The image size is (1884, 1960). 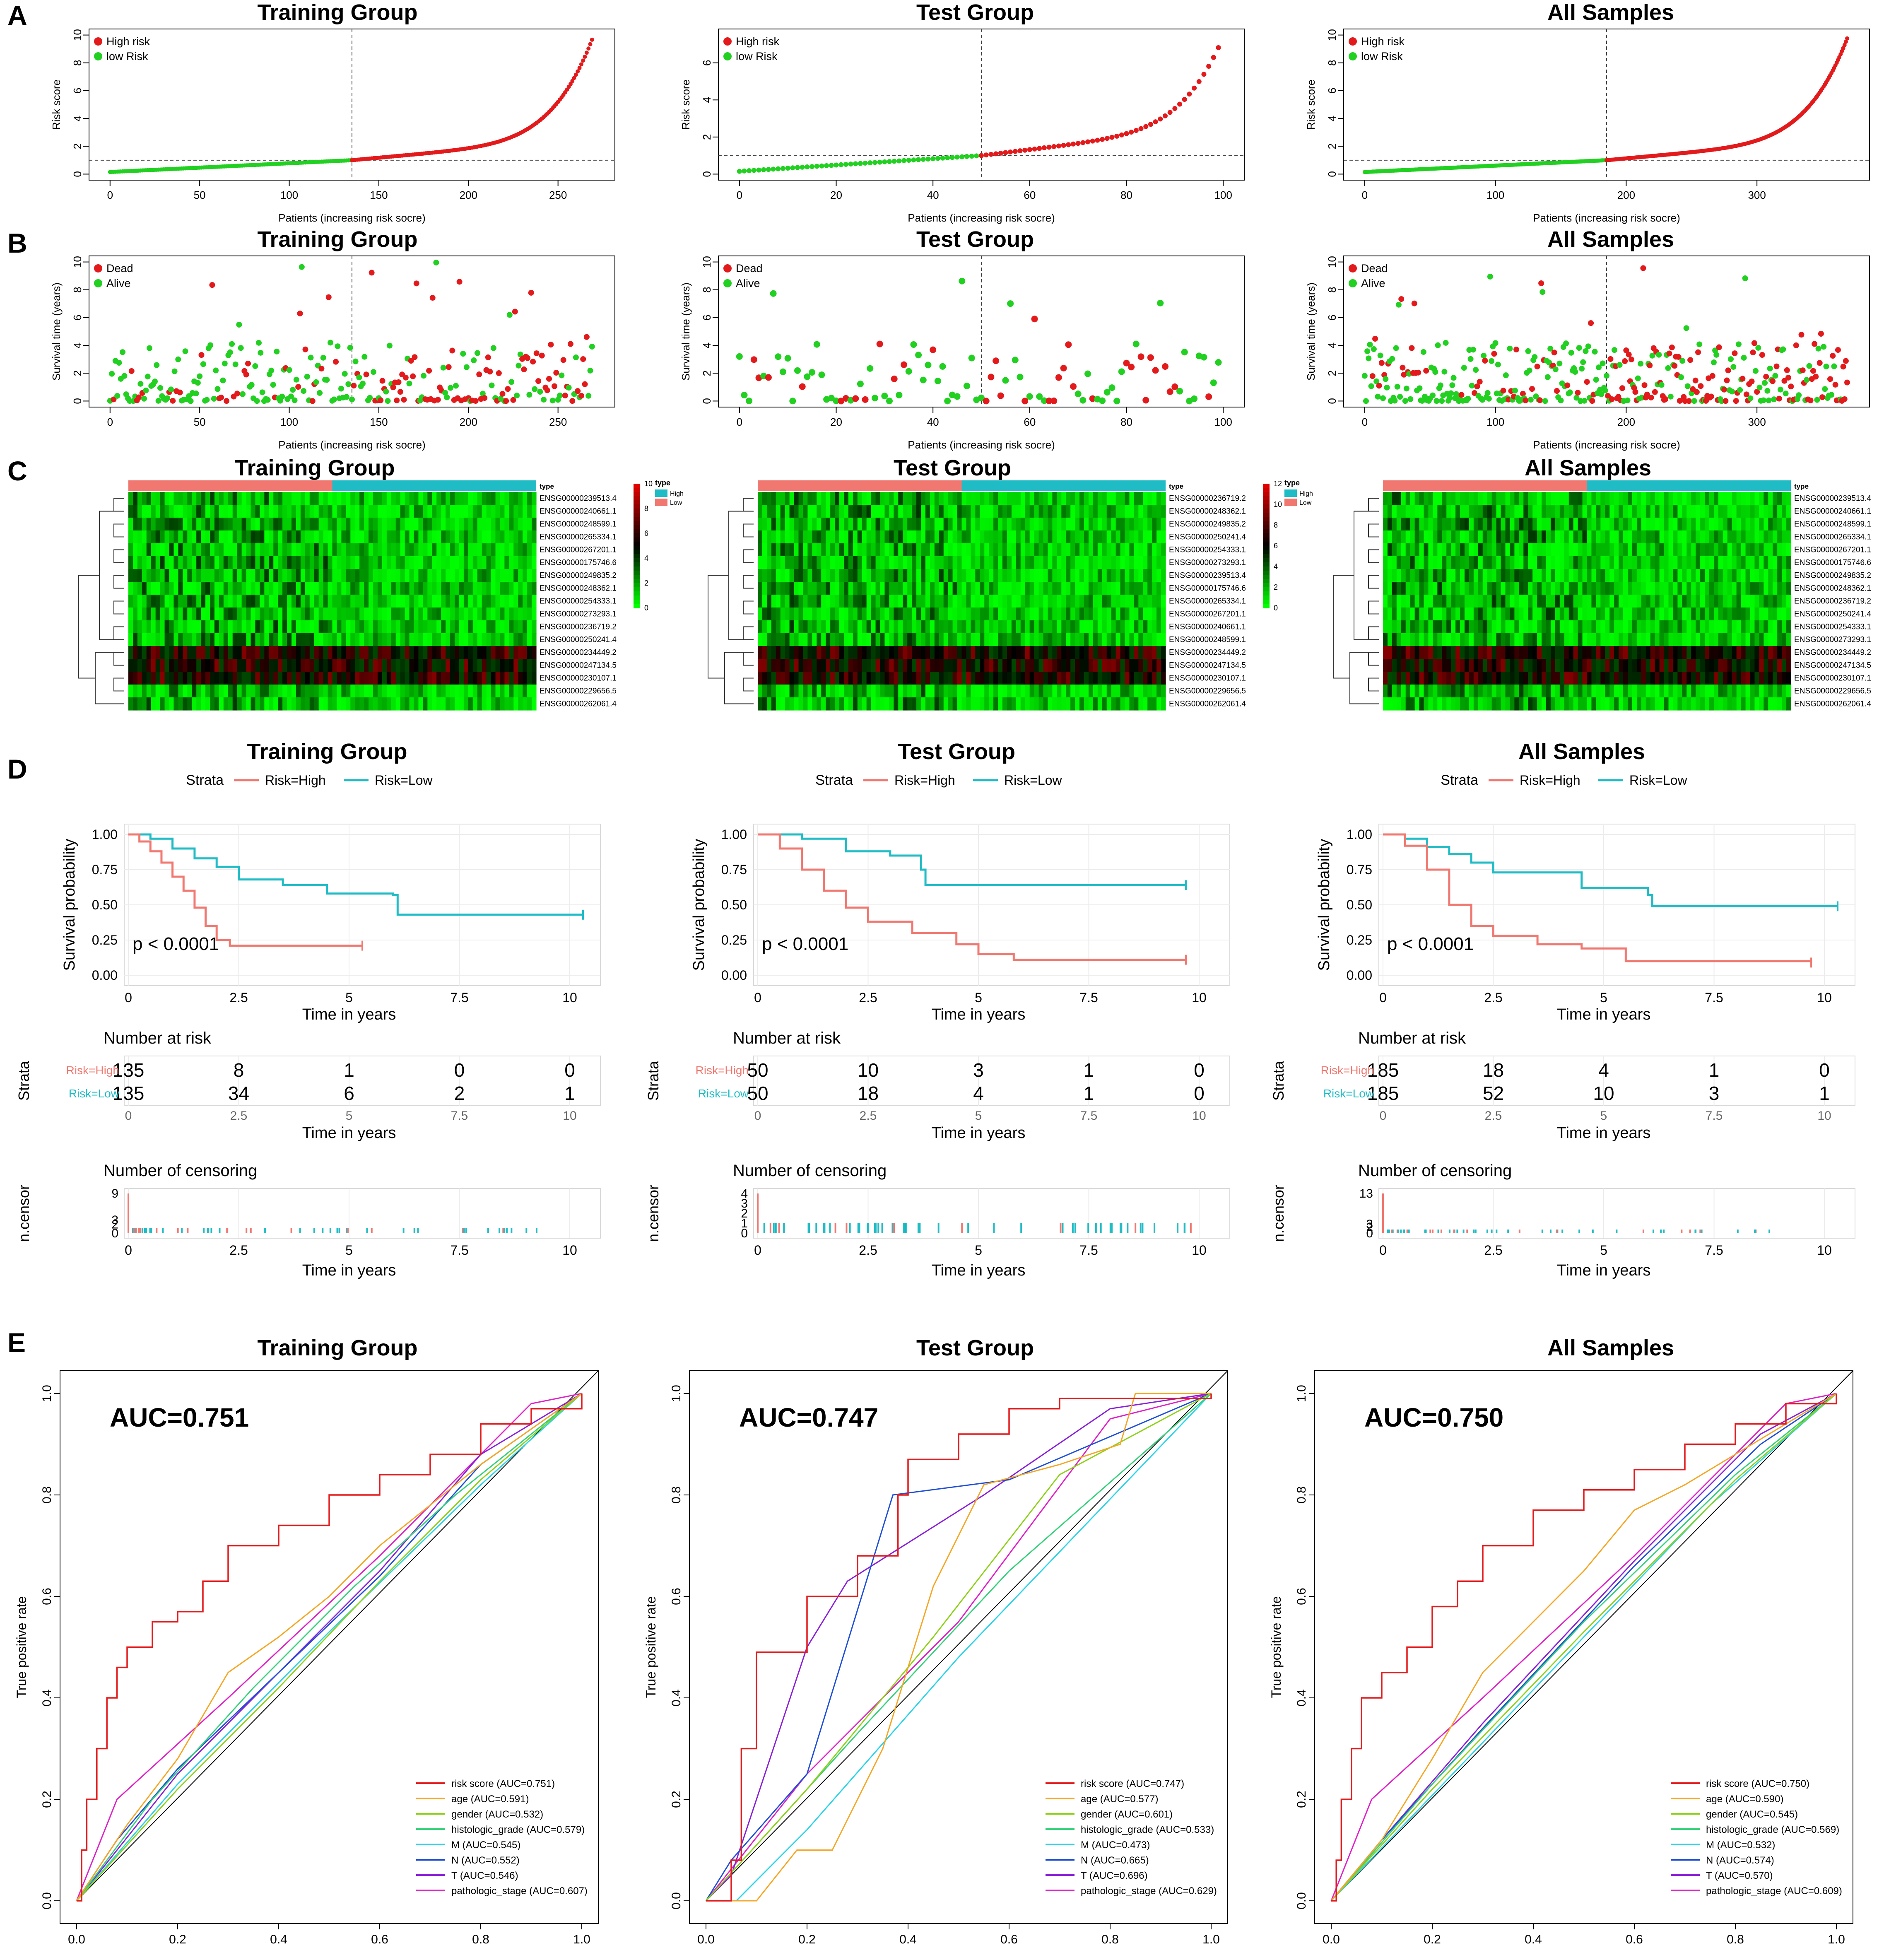 I want to click on scale-swatch, so click(x=637, y=494).